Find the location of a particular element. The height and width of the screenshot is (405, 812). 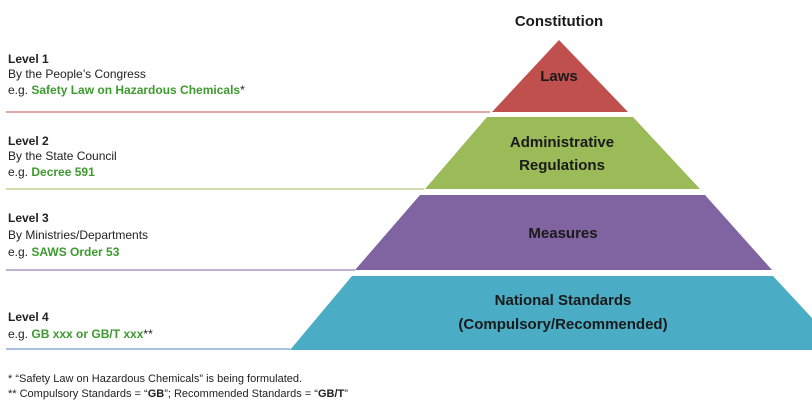

level-title: Level 2 is located at coordinates (28, 141).